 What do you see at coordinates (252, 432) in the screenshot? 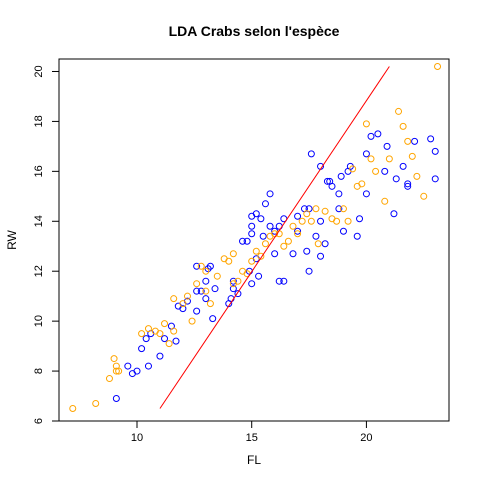
I see `x-axis: 10 15 20` at bounding box center [252, 432].